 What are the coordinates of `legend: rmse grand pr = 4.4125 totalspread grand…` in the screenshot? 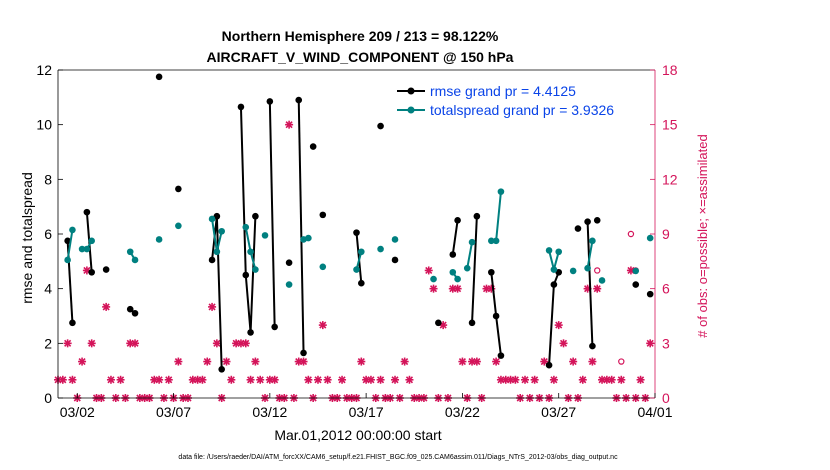 It's located at (521, 100).